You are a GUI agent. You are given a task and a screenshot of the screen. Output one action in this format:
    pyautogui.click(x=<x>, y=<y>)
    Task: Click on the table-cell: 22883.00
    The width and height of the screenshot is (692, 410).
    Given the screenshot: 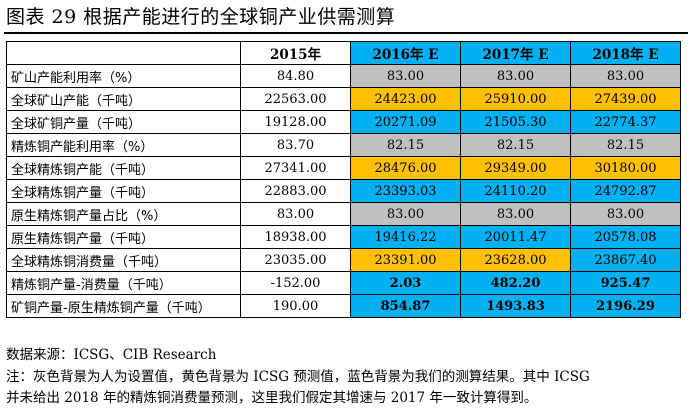 What is the action you would take?
    pyautogui.click(x=295, y=191)
    